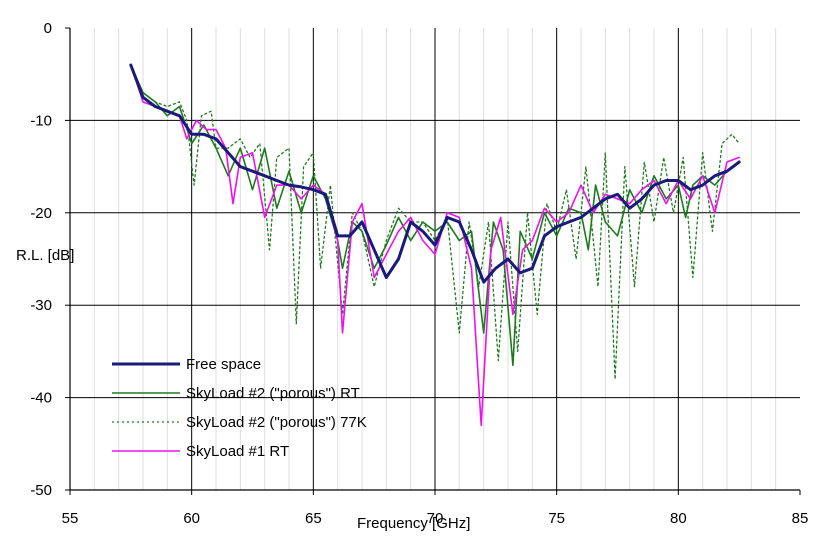  Describe the element at coordinates (223, 364) in the screenshot. I see `legend-label-0: Free space` at that location.